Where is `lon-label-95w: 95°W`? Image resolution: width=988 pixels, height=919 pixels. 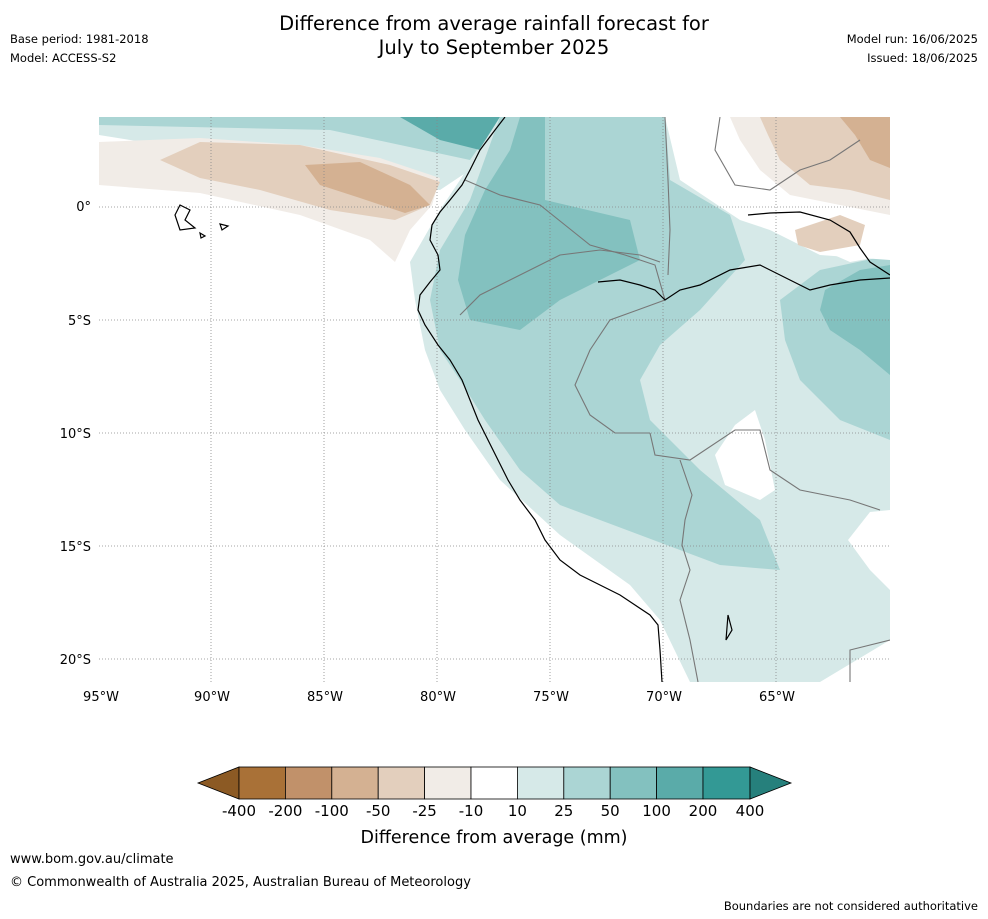 lon-label-95w: 95°W is located at coordinates (101, 697).